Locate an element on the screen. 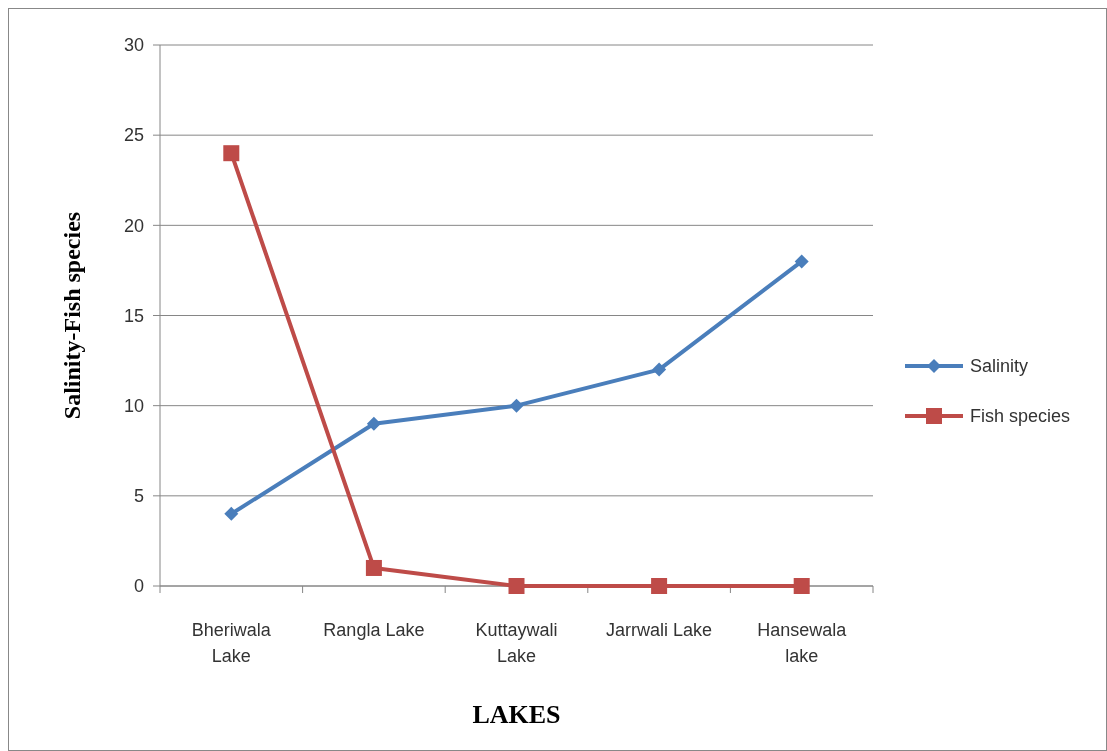  x-axis-title: LAKES is located at coordinates (516, 714).